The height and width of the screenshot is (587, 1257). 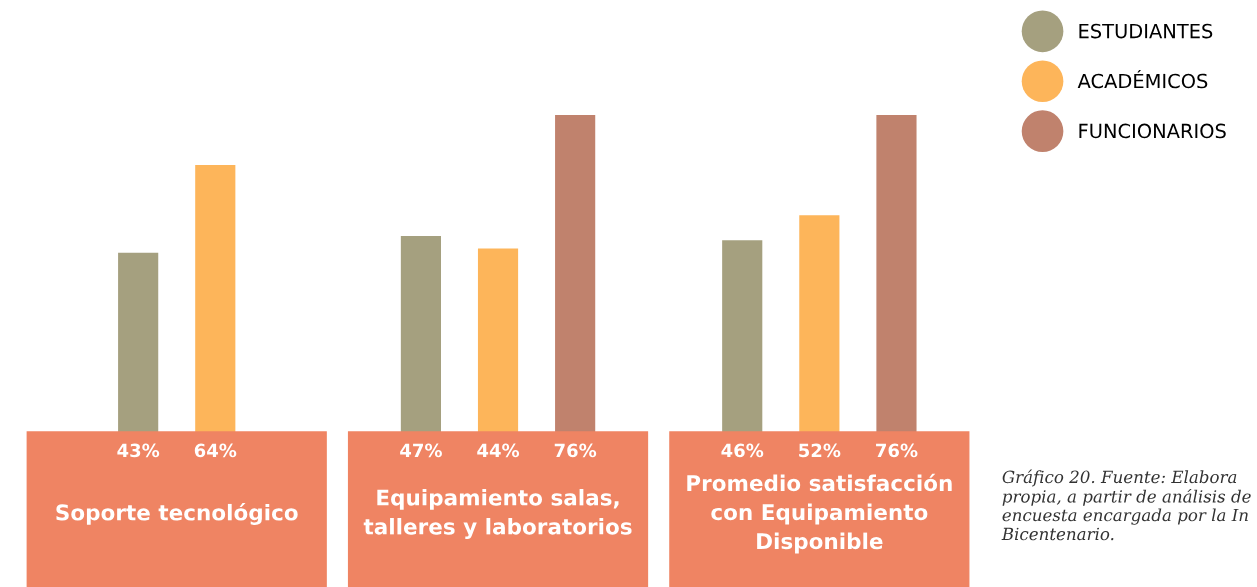 I want to click on legend-label: FUNCIONARIOS, so click(x=1152, y=131).